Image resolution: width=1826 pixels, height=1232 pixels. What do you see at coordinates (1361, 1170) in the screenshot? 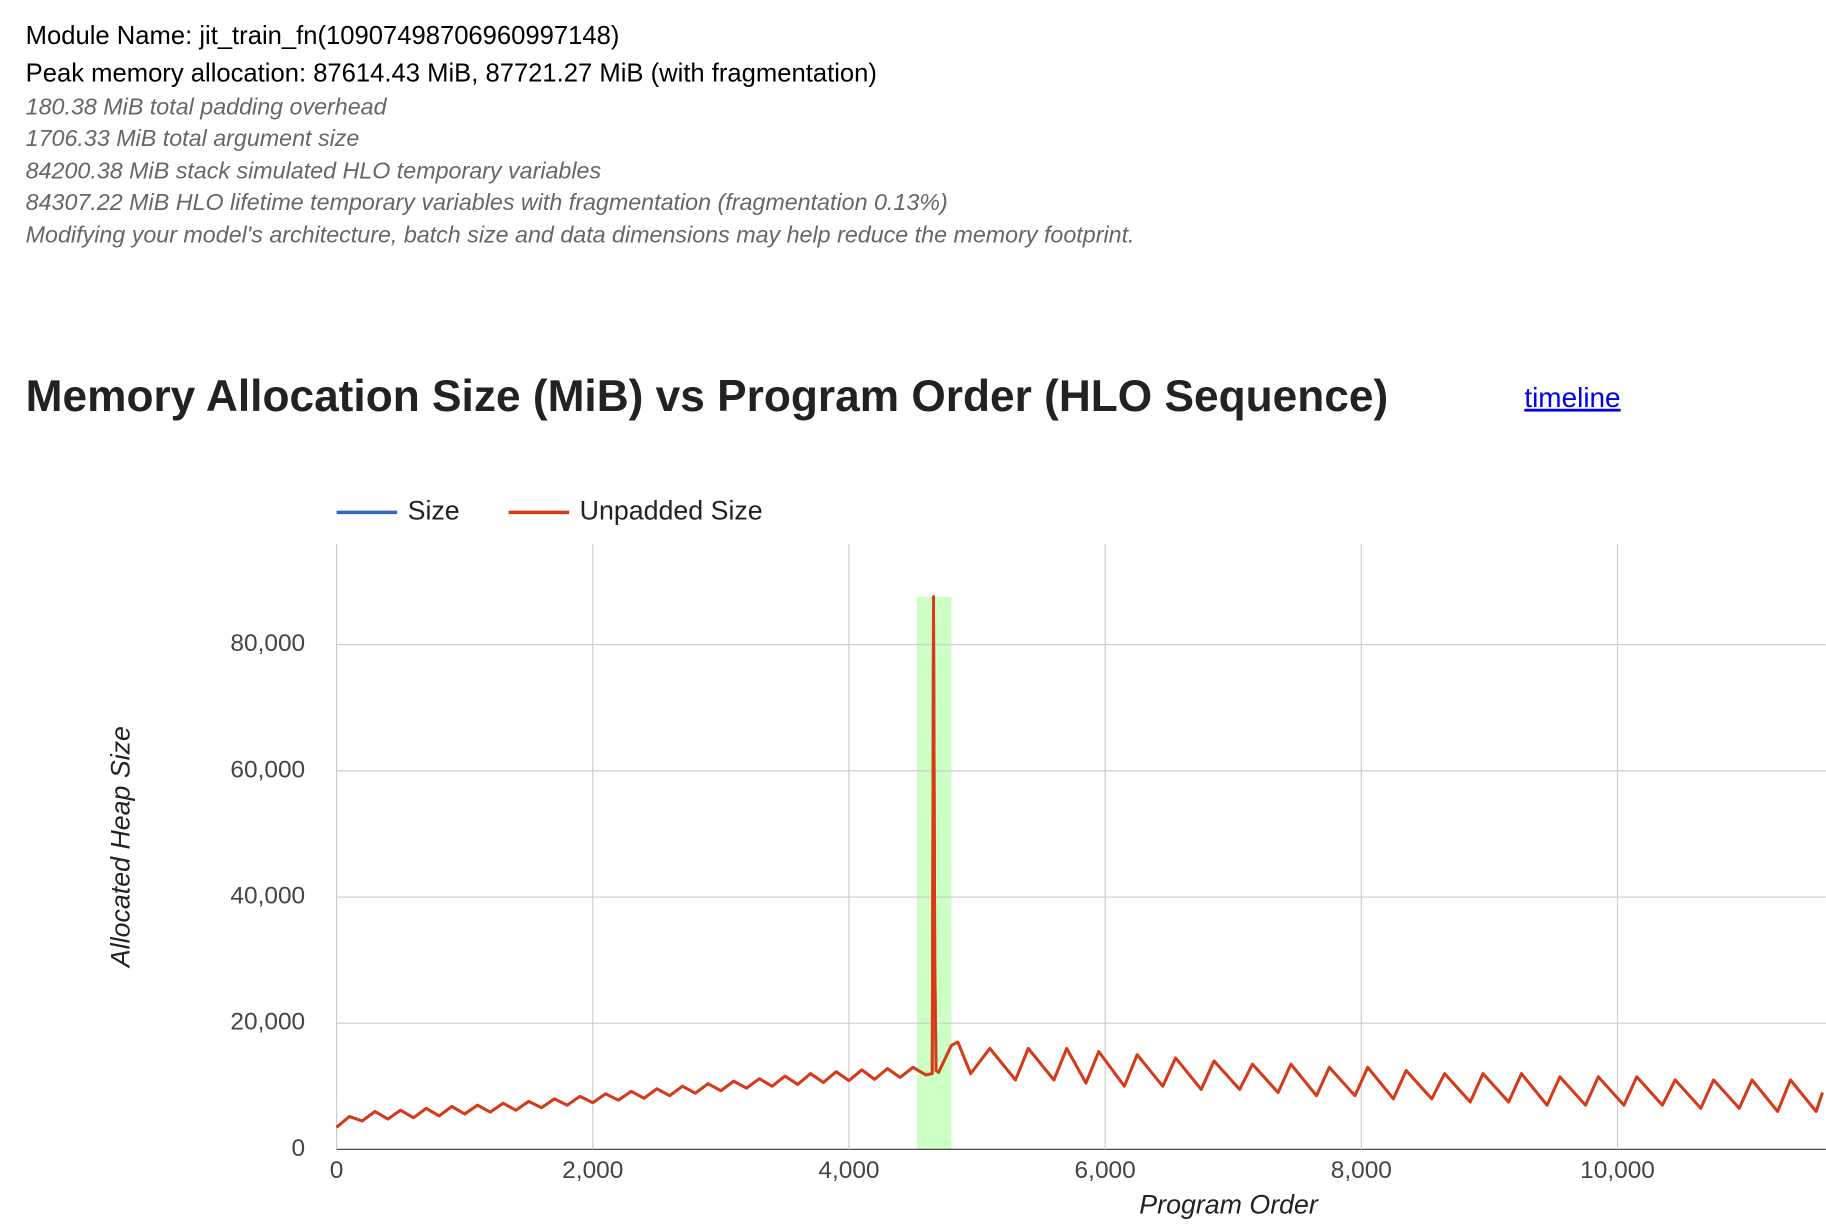
I see `x-tick-label: 8,000` at bounding box center [1361, 1170].